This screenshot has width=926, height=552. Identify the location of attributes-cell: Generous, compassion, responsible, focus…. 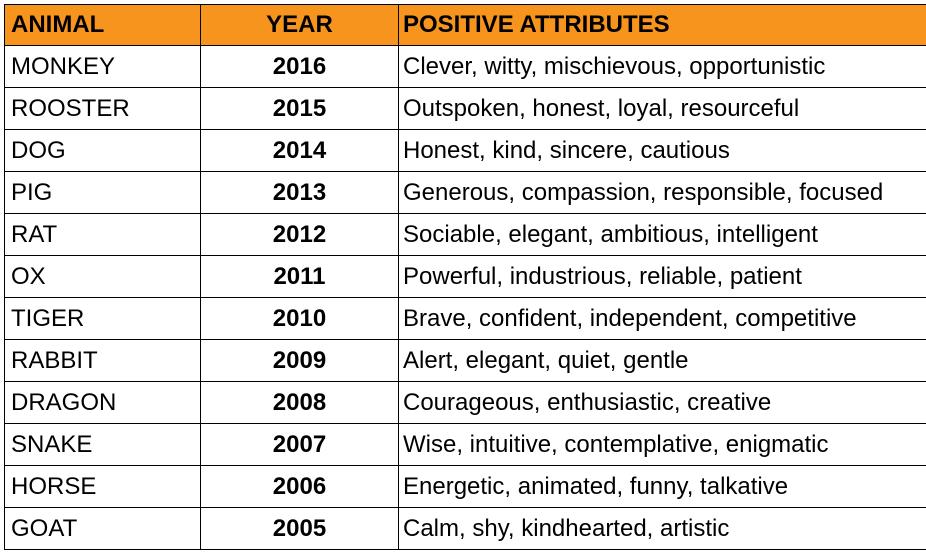
(662, 192).